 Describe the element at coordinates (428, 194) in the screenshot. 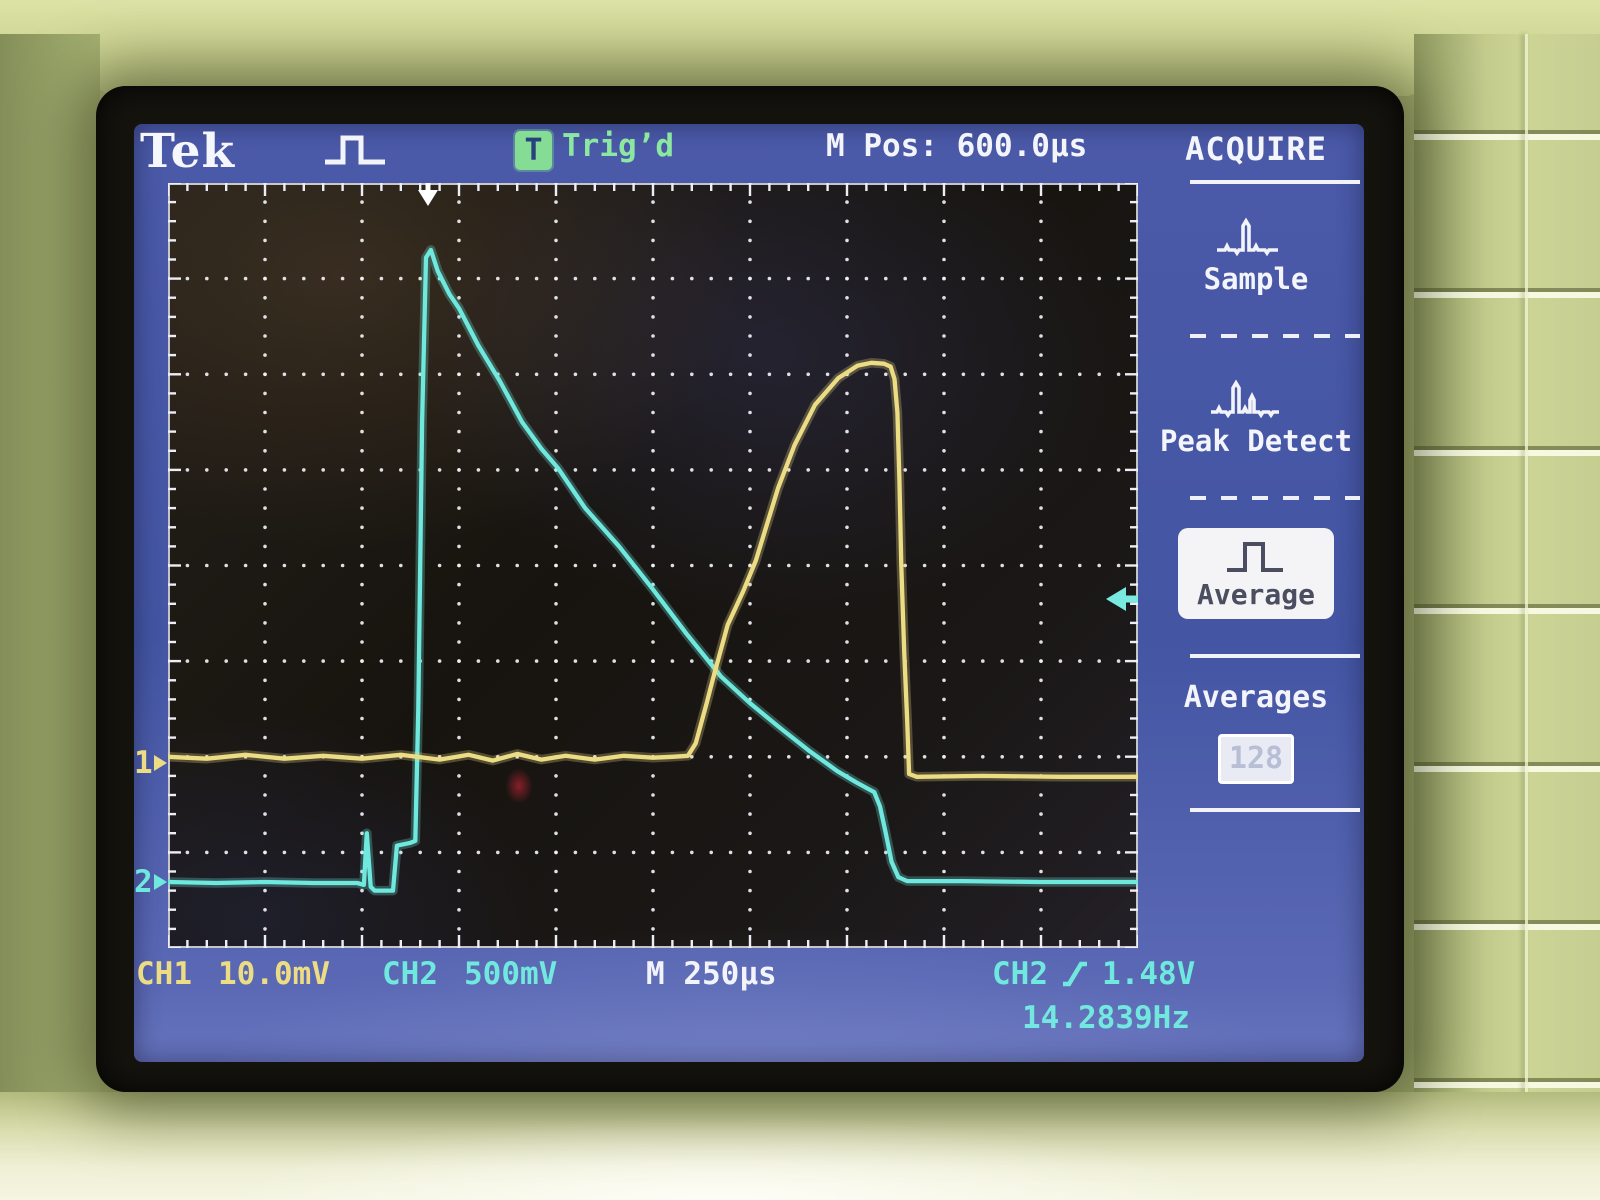

I see `trigger-position-arrow` at that location.